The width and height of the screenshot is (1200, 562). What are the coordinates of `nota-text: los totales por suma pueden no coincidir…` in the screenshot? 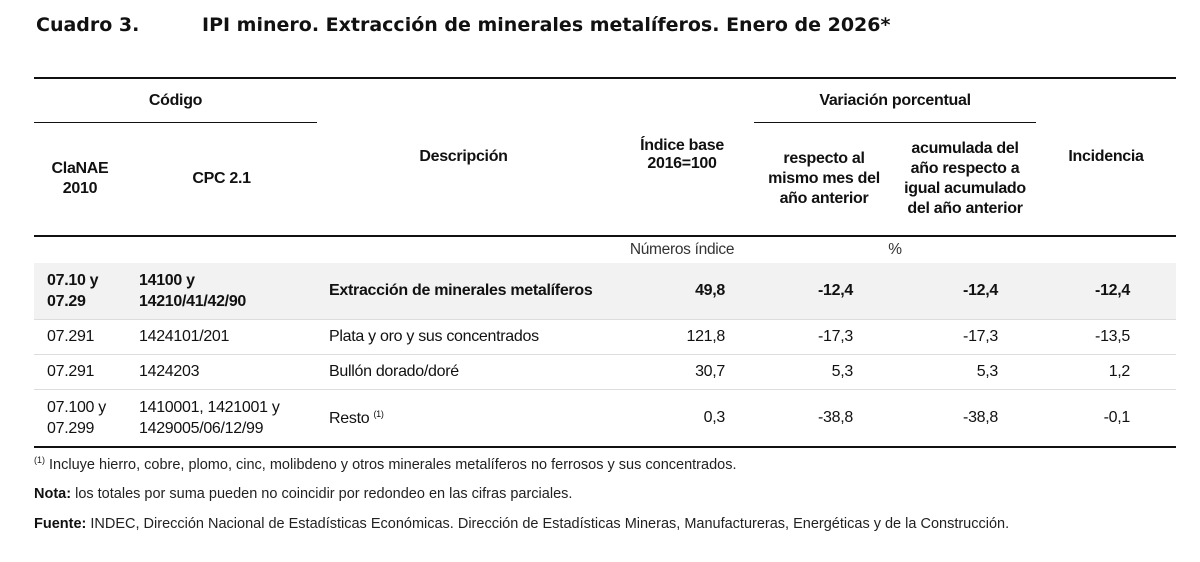 It's located at (324, 494).